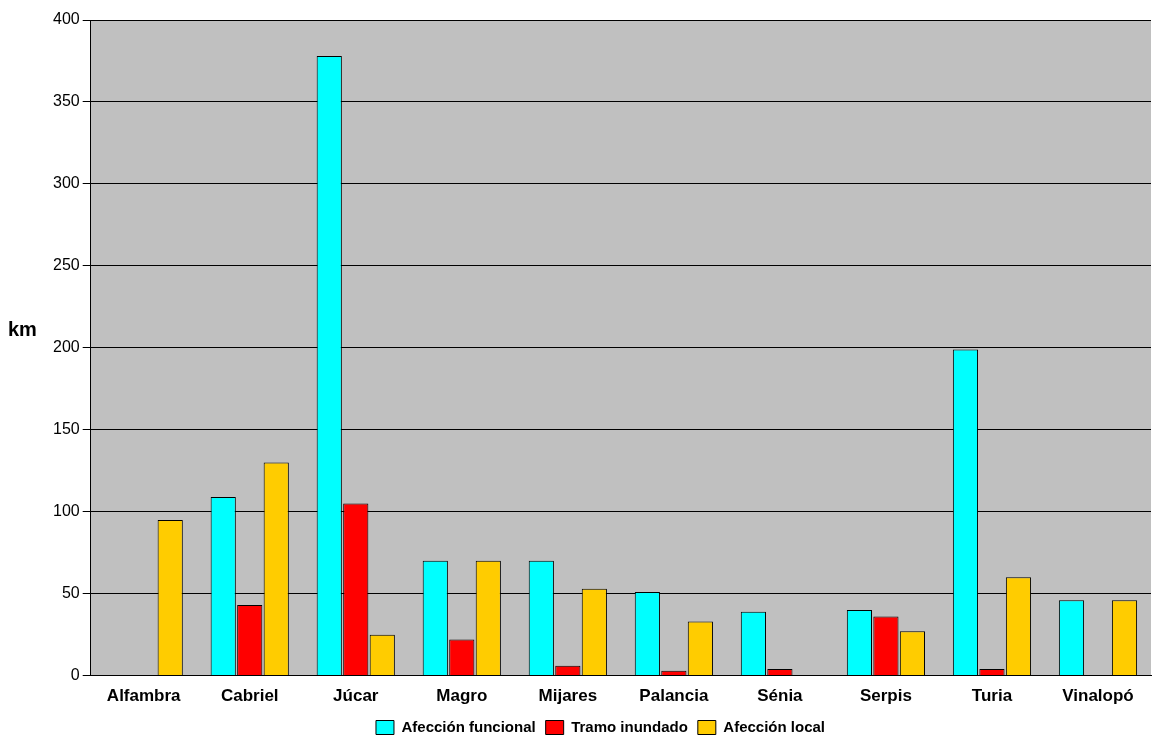 The width and height of the screenshot is (1161, 755). Describe the element at coordinates (22, 329) in the screenshot. I see `y-axis-title: km` at that location.